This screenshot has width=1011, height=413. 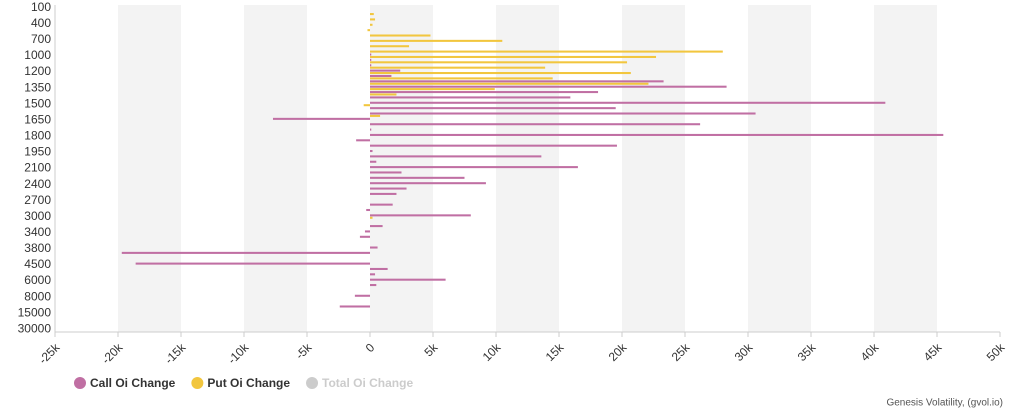 What do you see at coordinates (933, 352) in the screenshot?
I see `x-tick-label: 45k` at bounding box center [933, 352].